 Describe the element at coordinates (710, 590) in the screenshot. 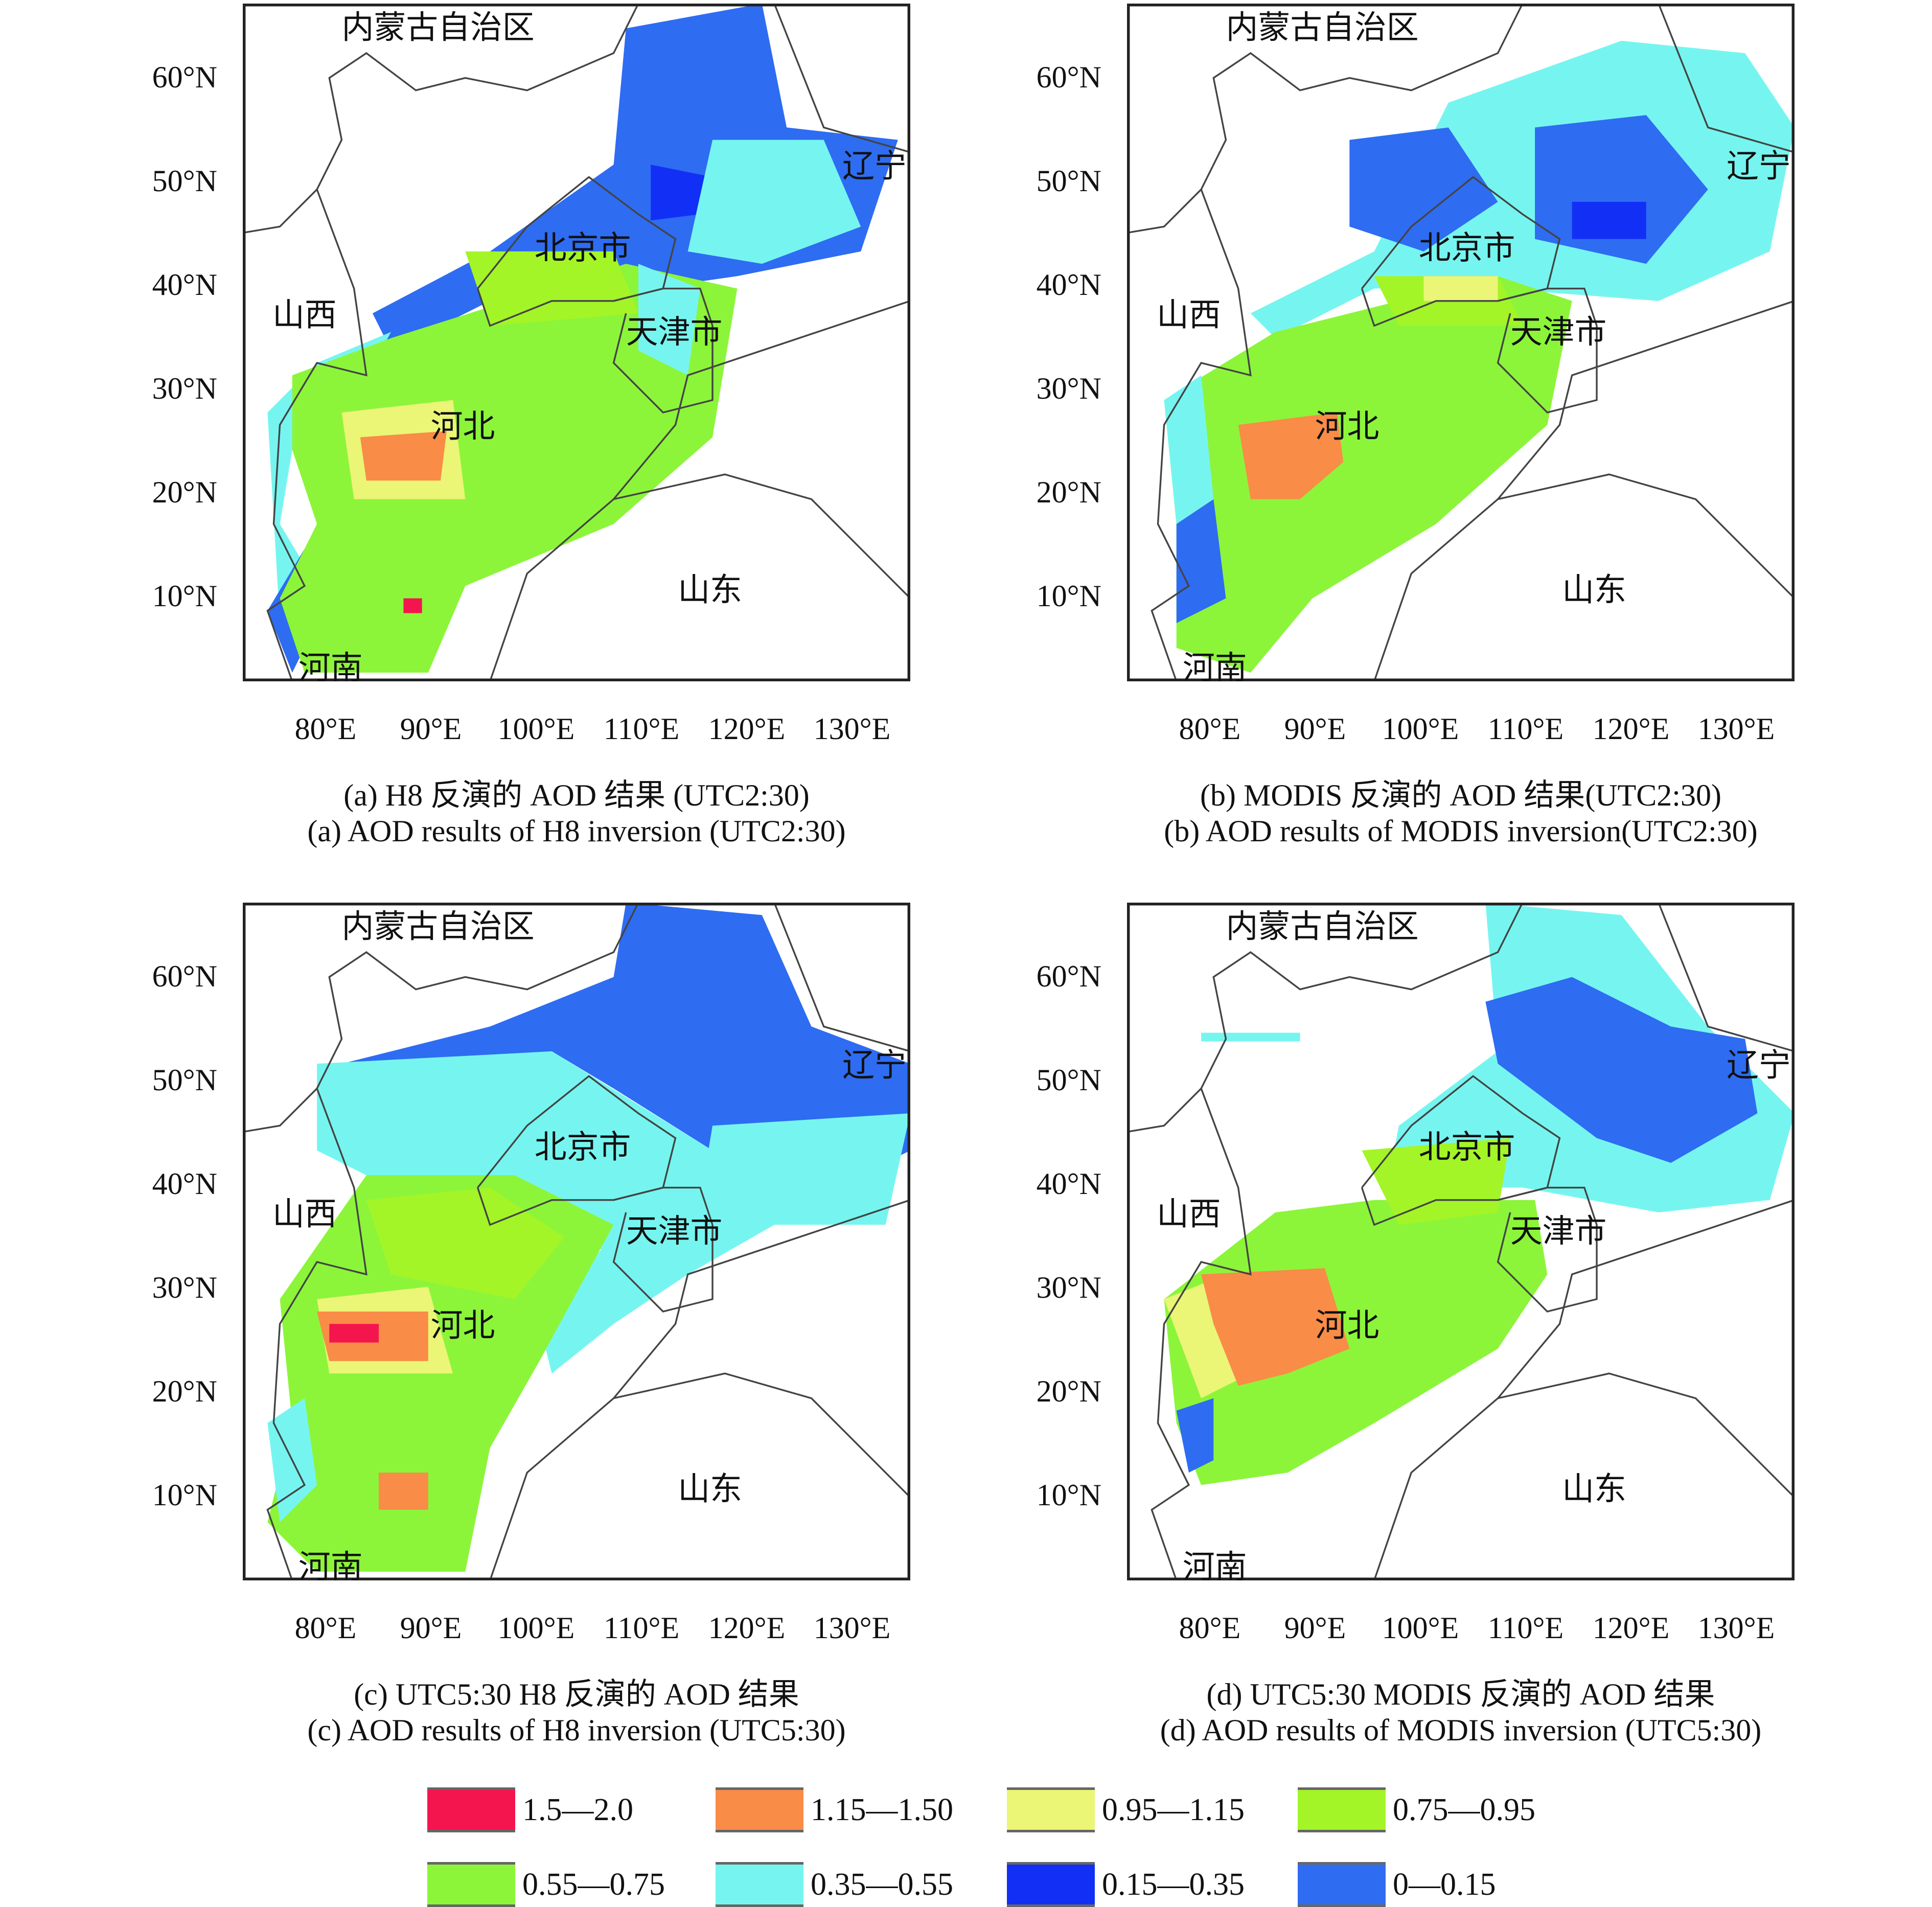

I see `place-label-shandong: 山东` at that location.